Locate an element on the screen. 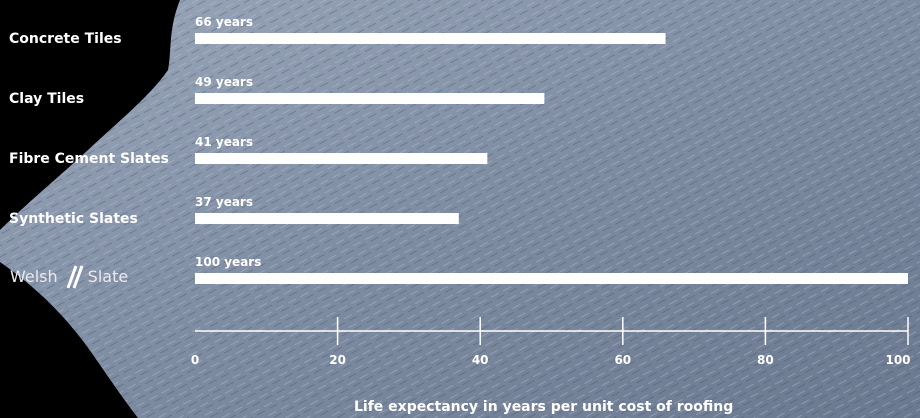 The image size is (920, 418). double-slash-icon is located at coordinates (75, 277).